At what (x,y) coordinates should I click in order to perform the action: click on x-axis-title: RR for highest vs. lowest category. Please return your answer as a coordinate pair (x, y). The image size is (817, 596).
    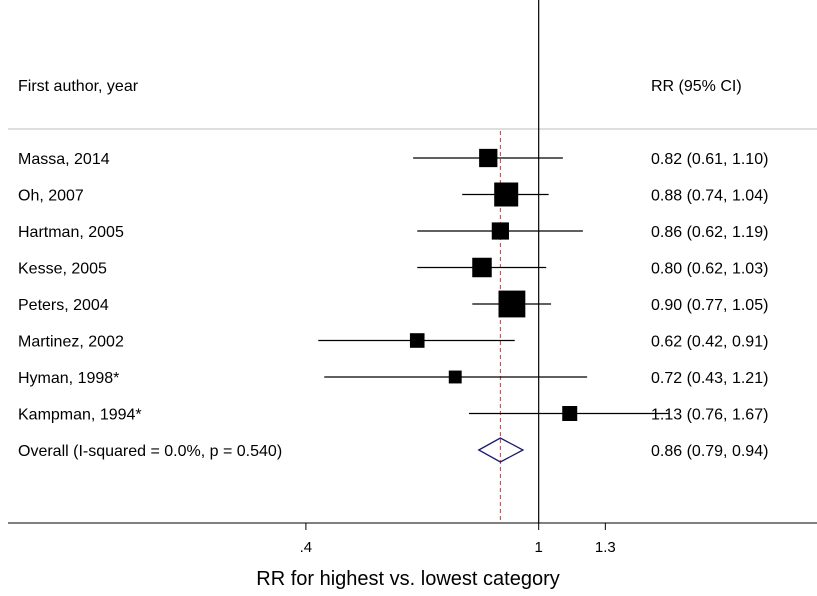
    Looking at the image, I should click on (407, 579).